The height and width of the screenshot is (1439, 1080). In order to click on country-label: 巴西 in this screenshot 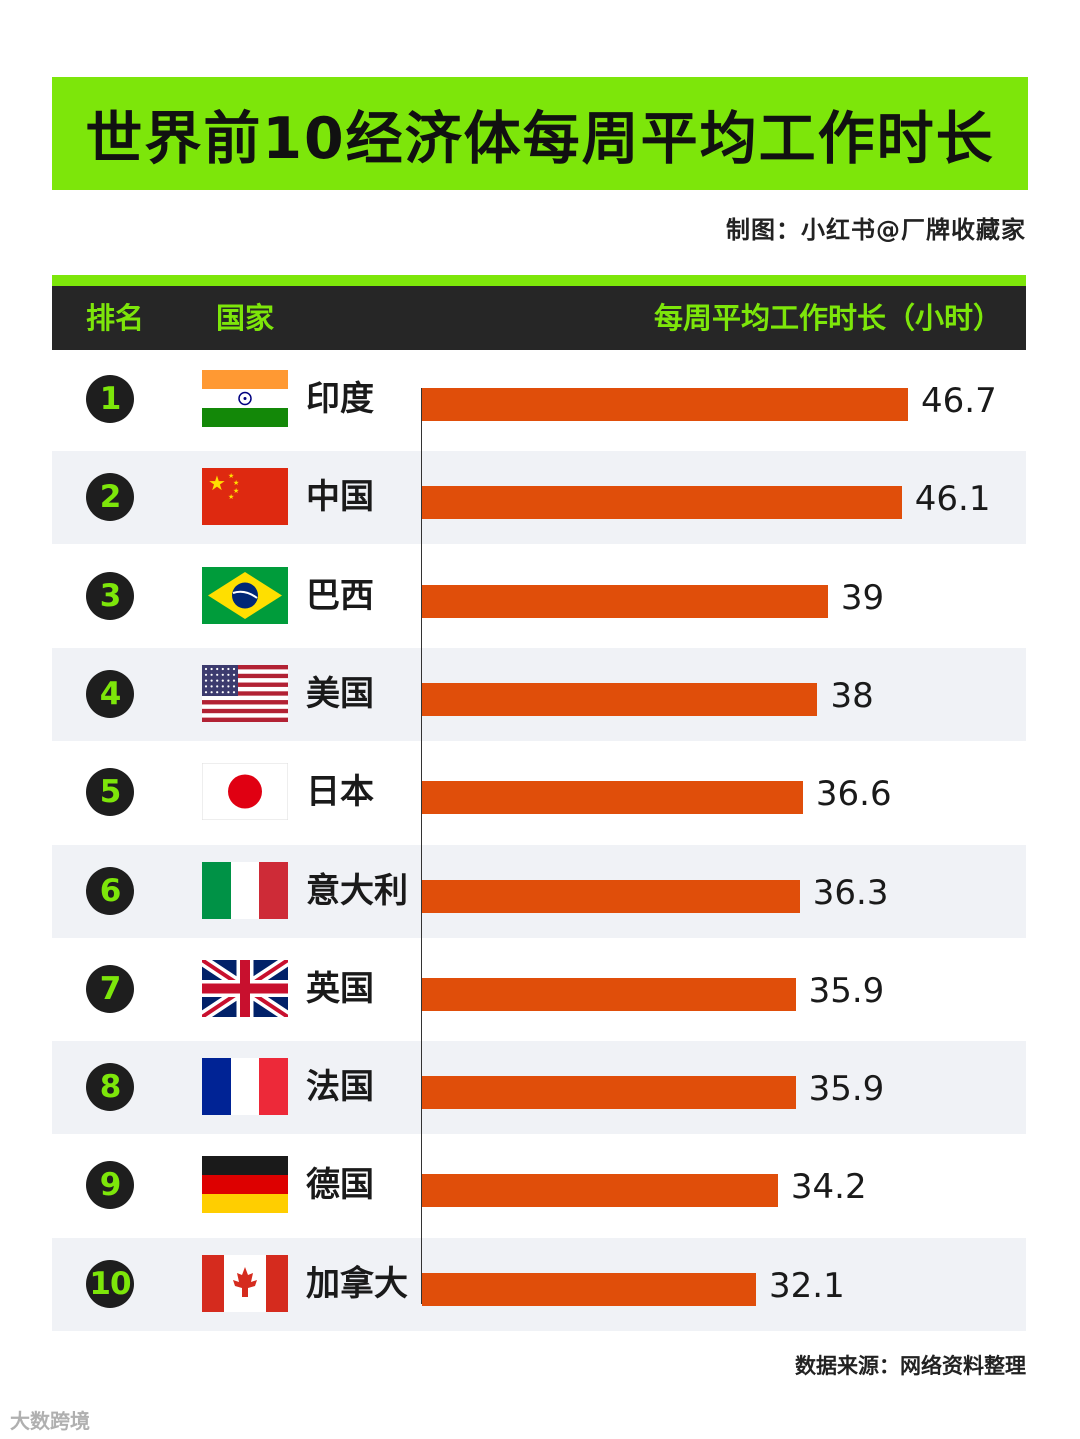, I will do `click(340, 595)`.